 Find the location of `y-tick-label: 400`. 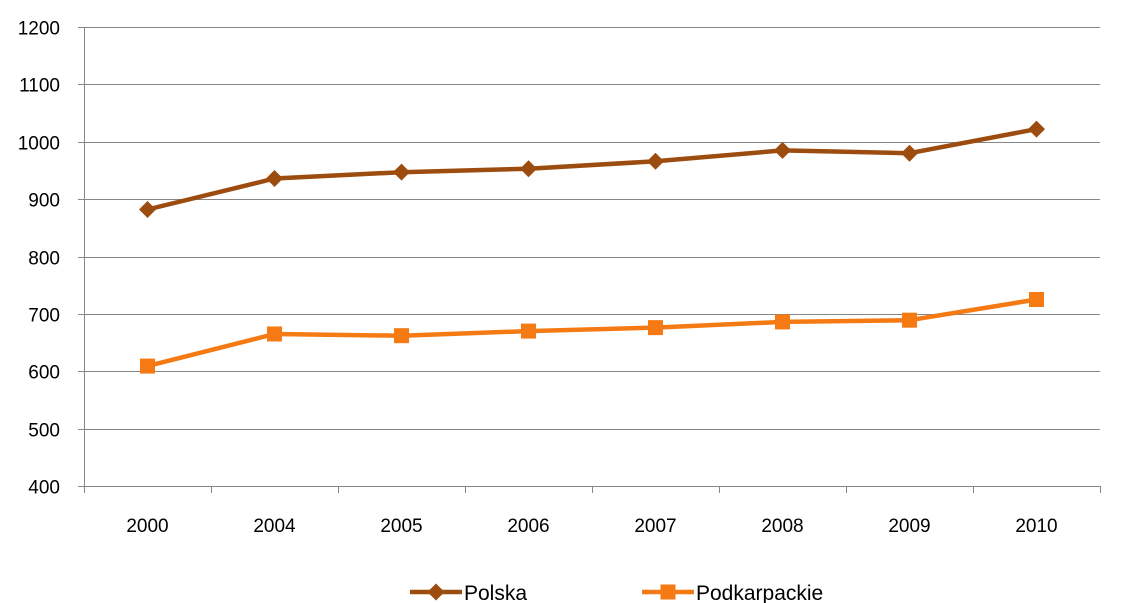

y-tick-label: 400 is located at coordinates (44, 488).